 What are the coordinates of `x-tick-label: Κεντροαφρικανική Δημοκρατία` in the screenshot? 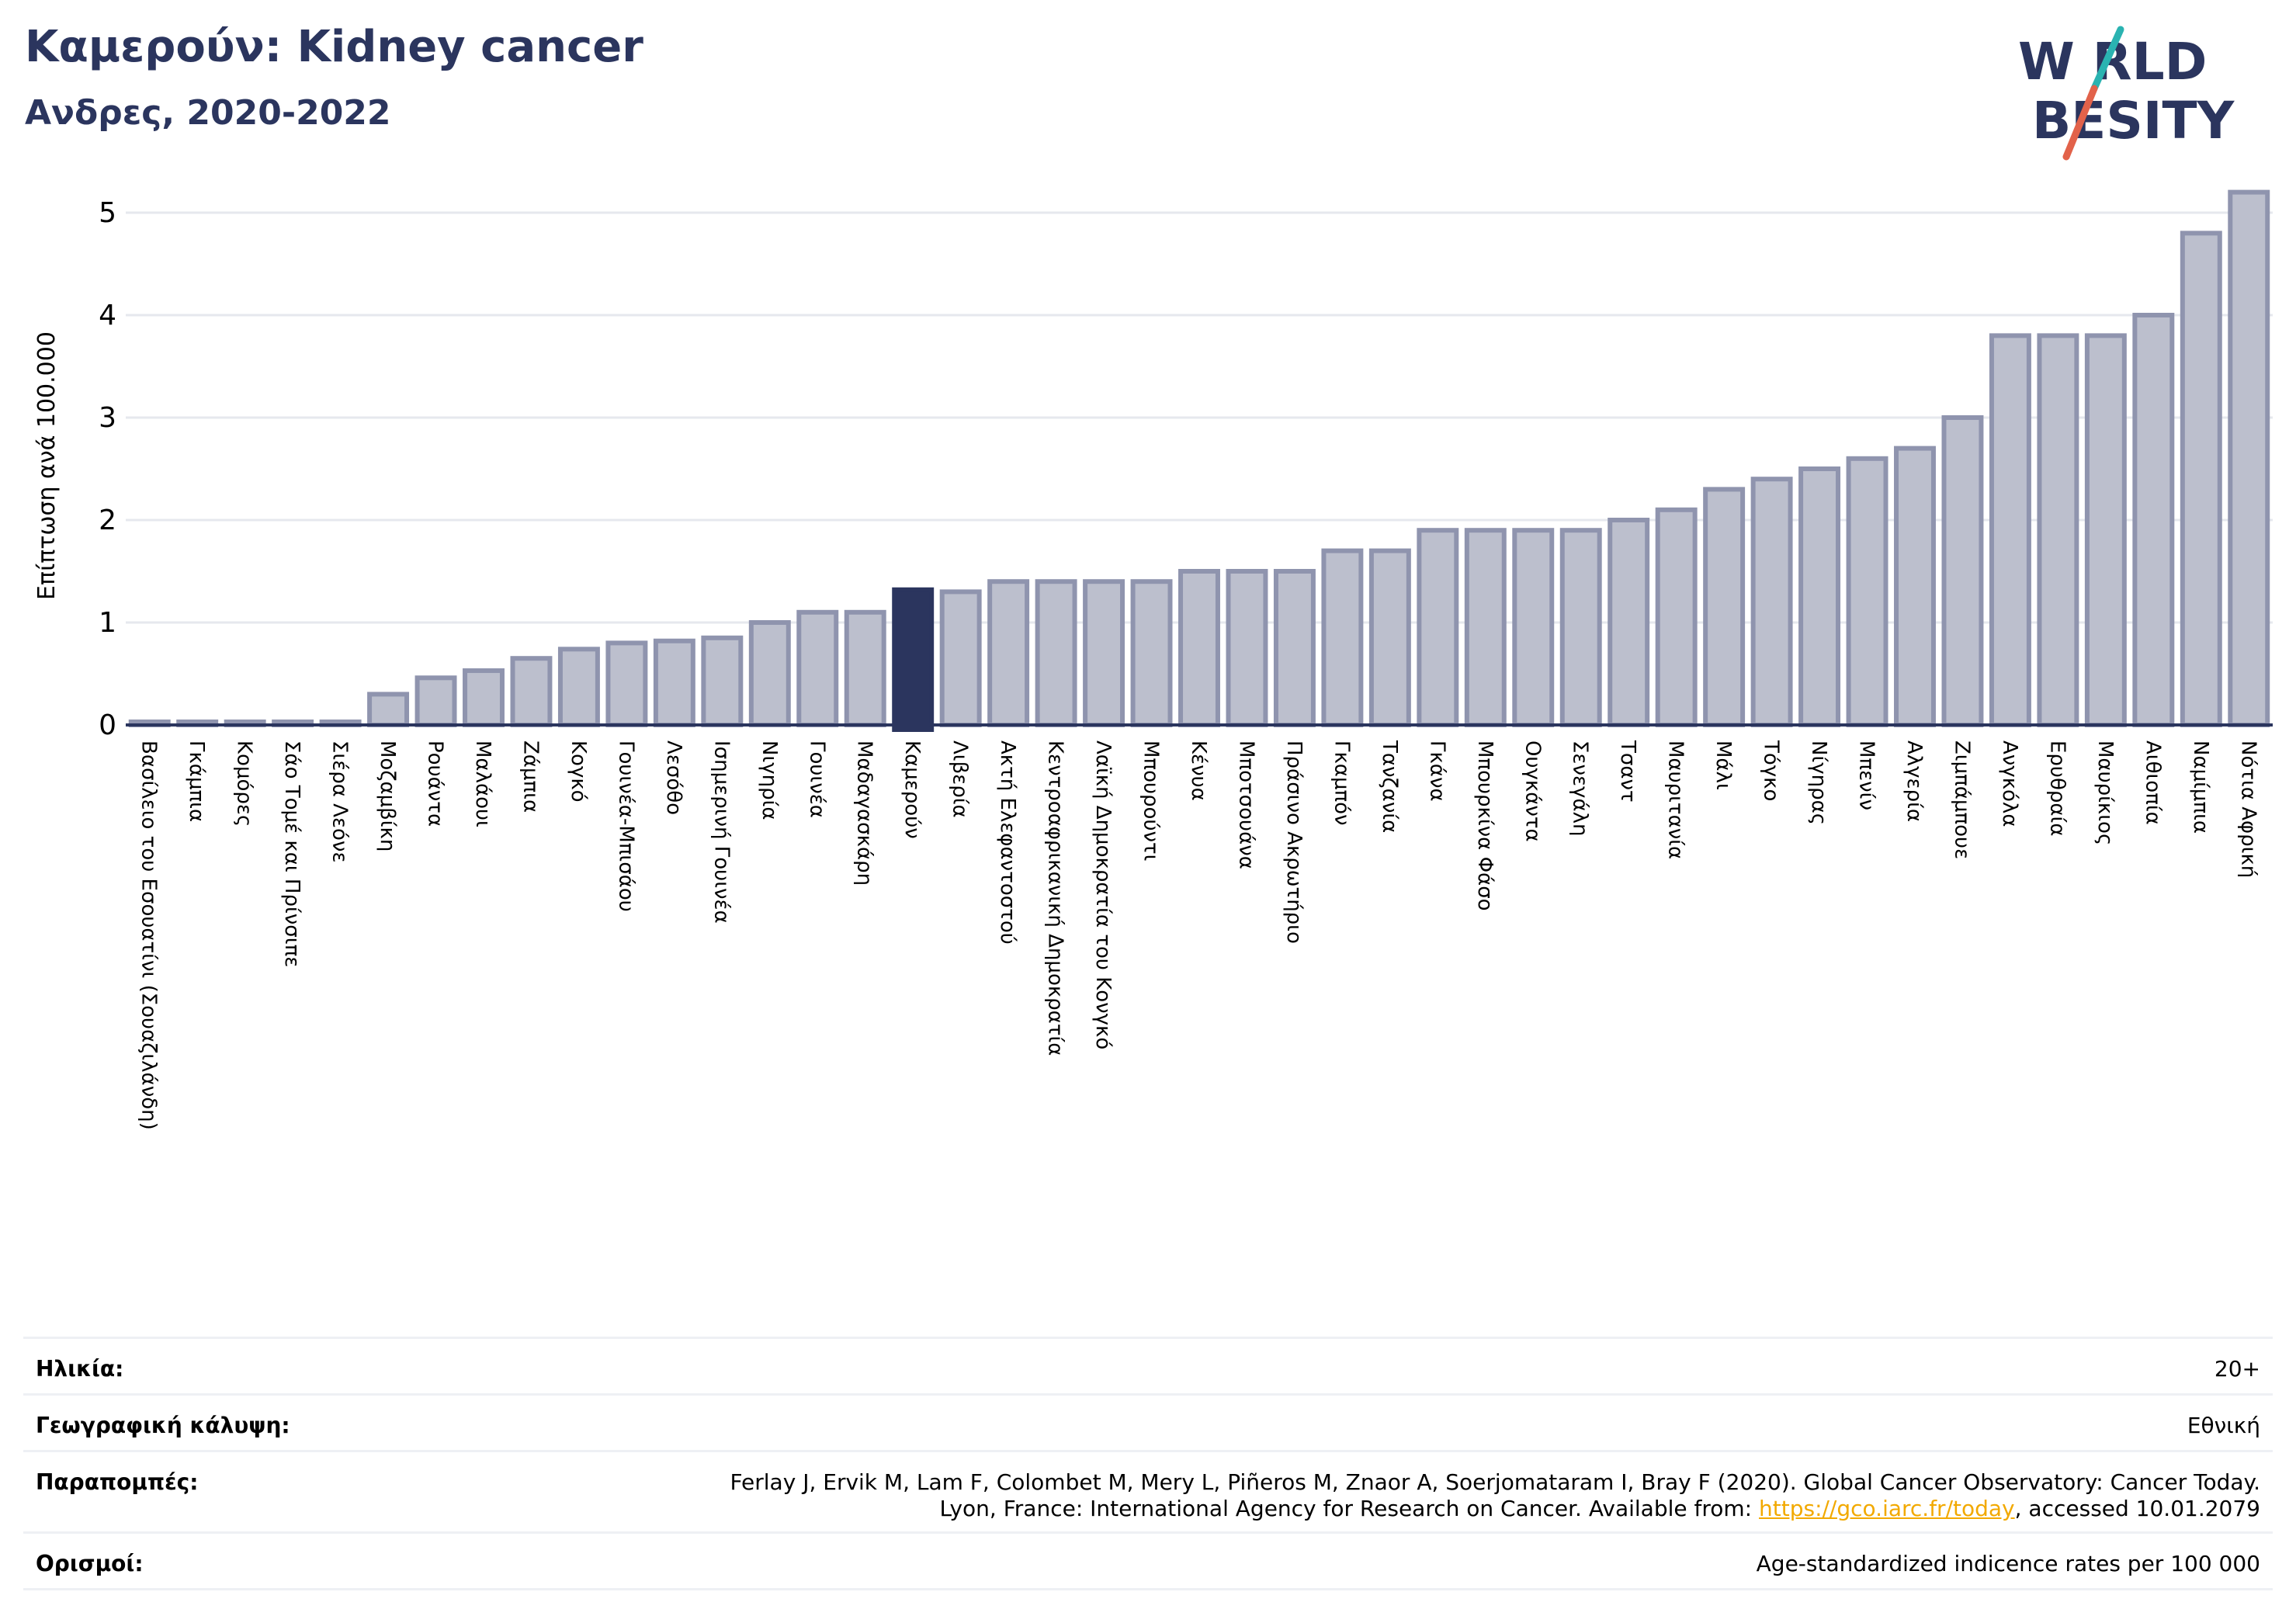 It's located at (1055, 898).